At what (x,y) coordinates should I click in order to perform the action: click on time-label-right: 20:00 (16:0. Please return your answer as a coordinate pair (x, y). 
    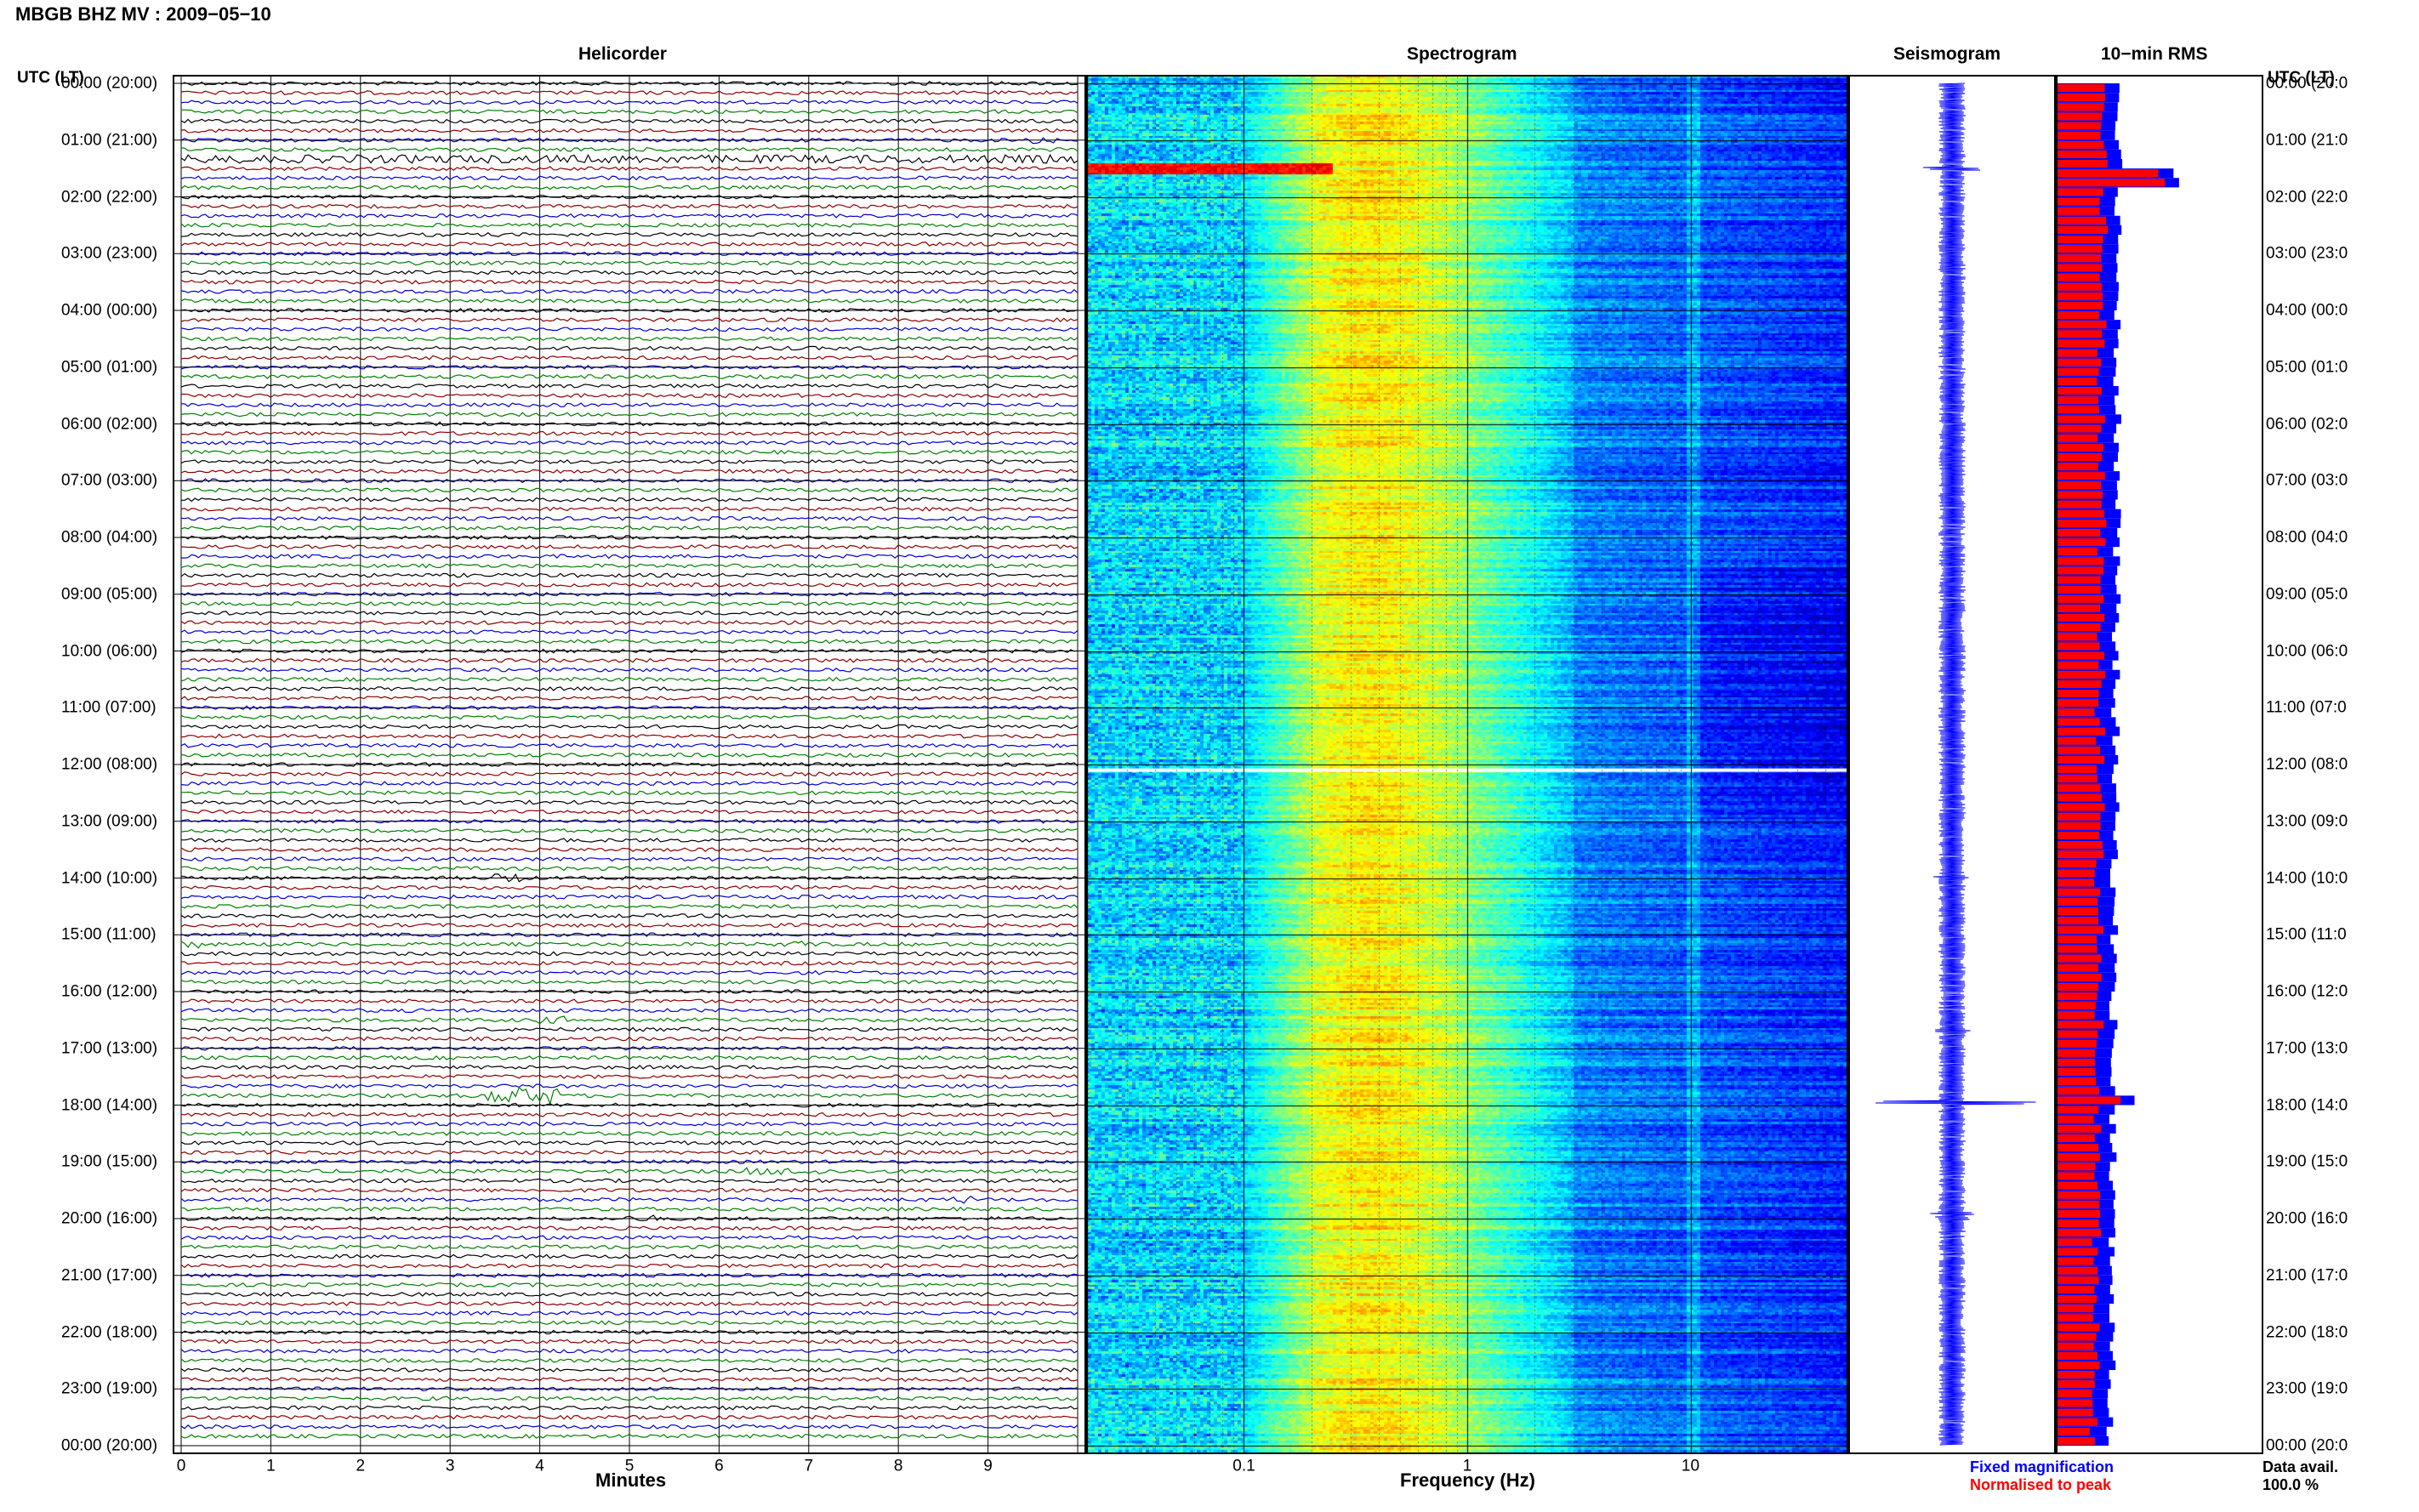
    Looking at the image, I should click on (2307, 1218).